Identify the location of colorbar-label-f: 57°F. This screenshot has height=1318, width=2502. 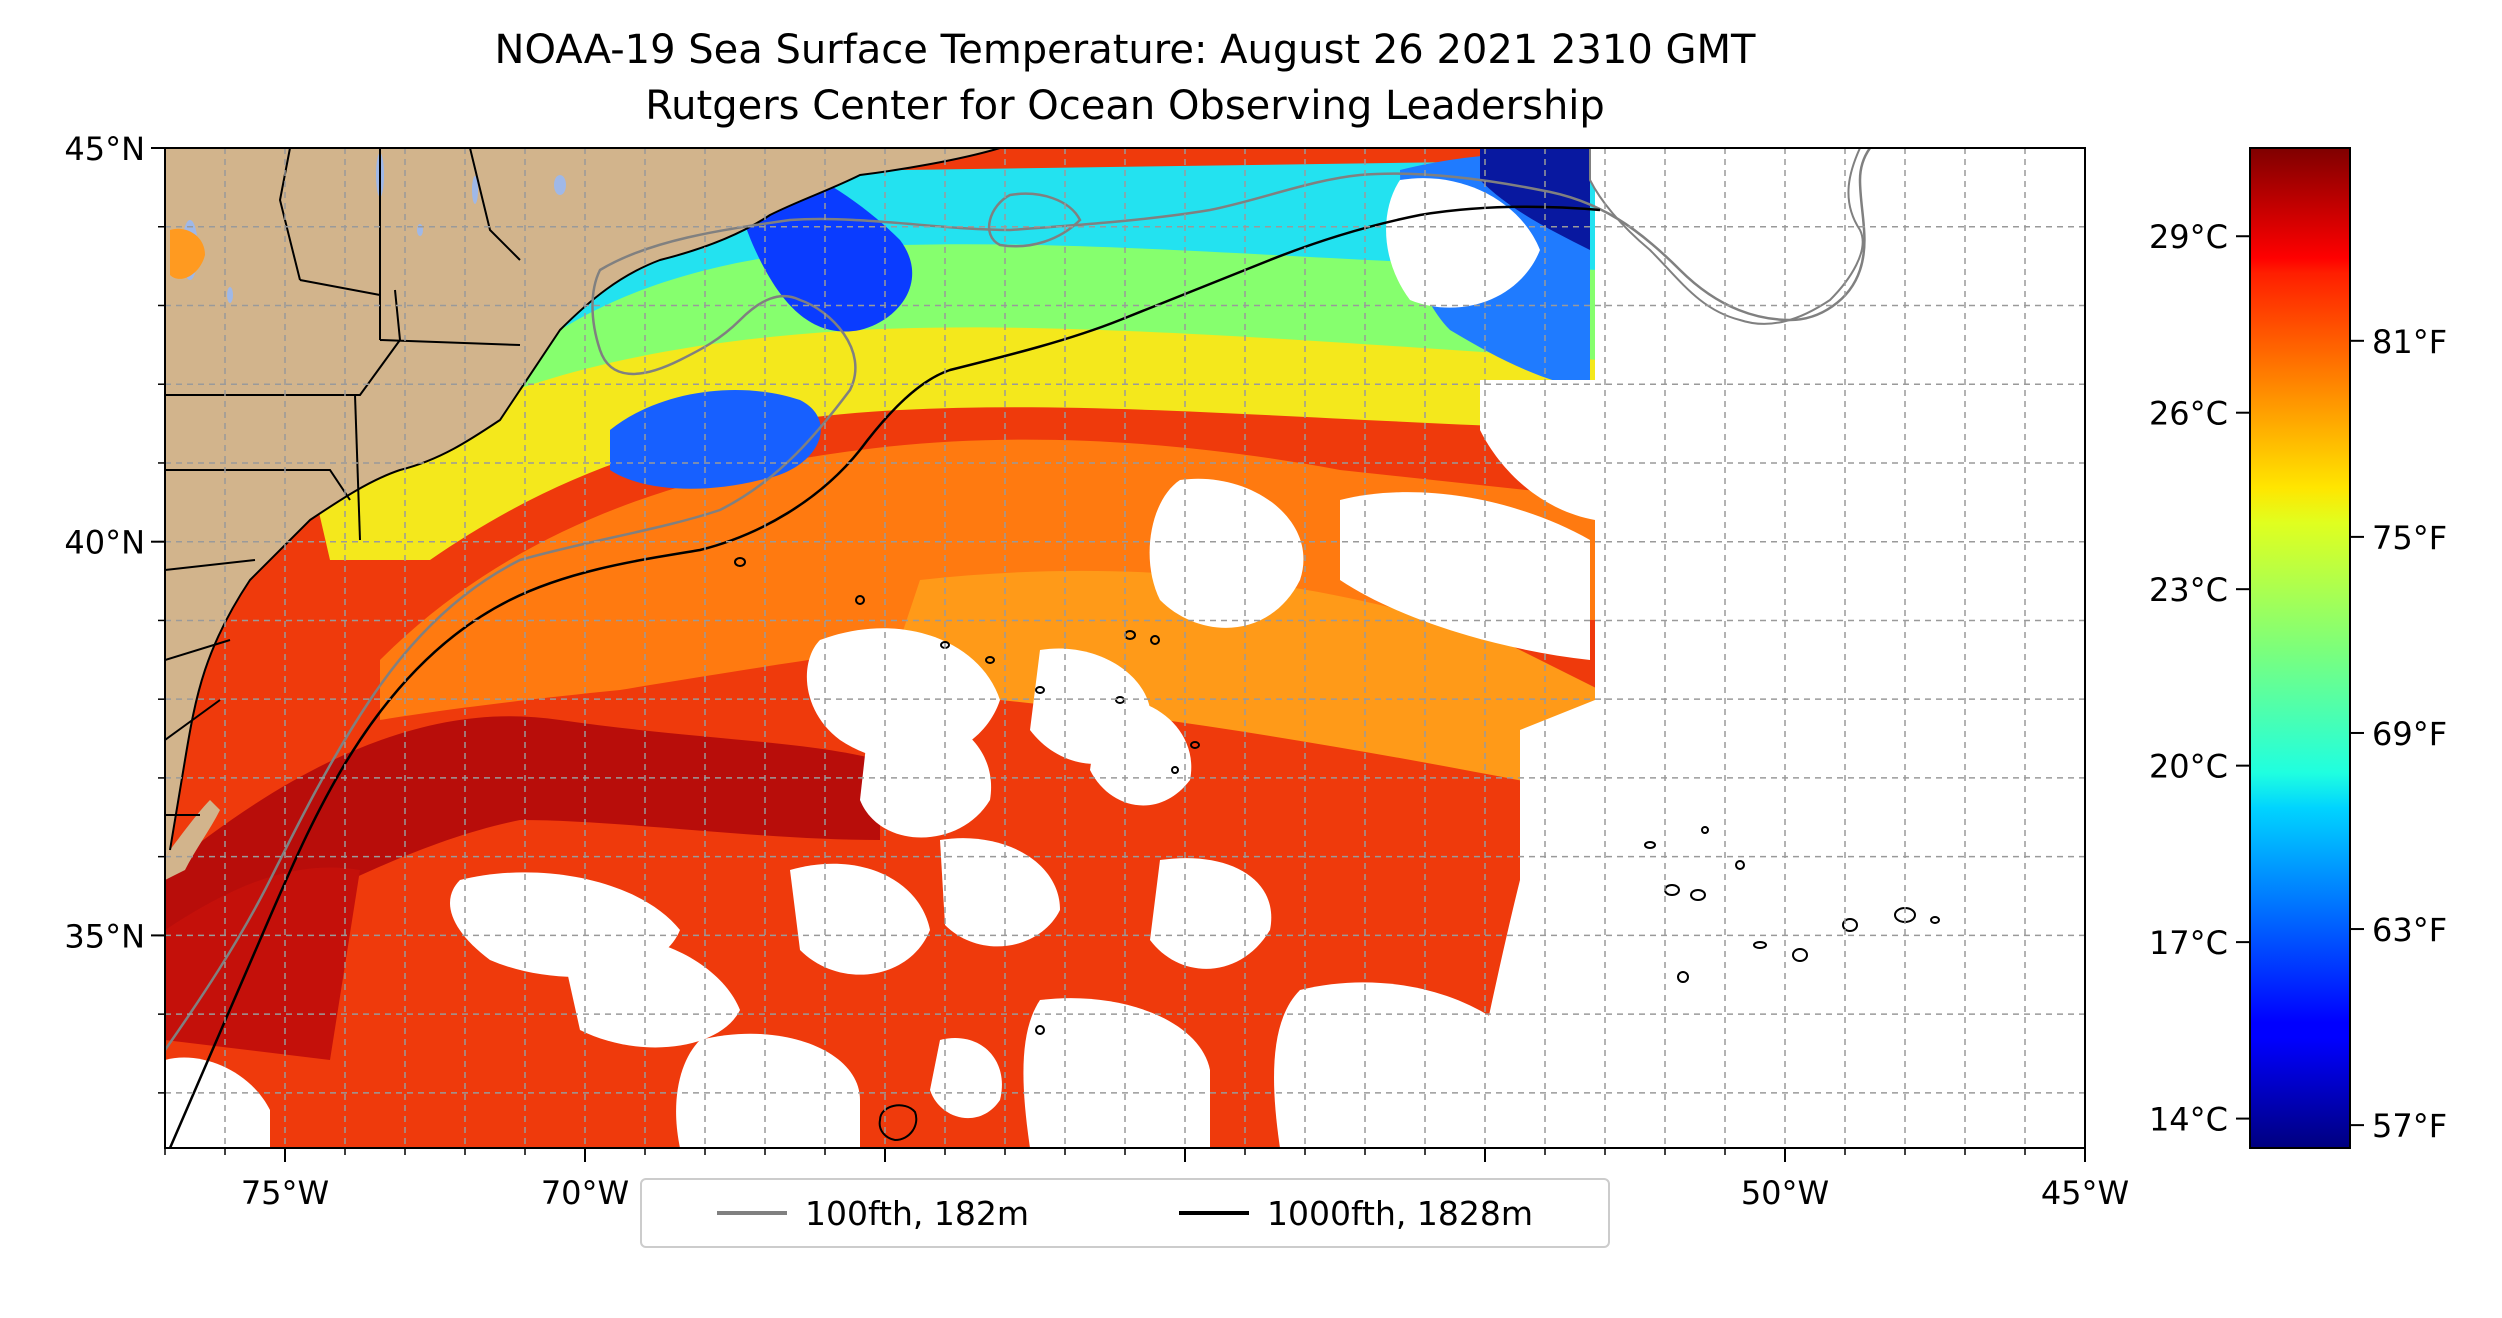
(2409, 1126).